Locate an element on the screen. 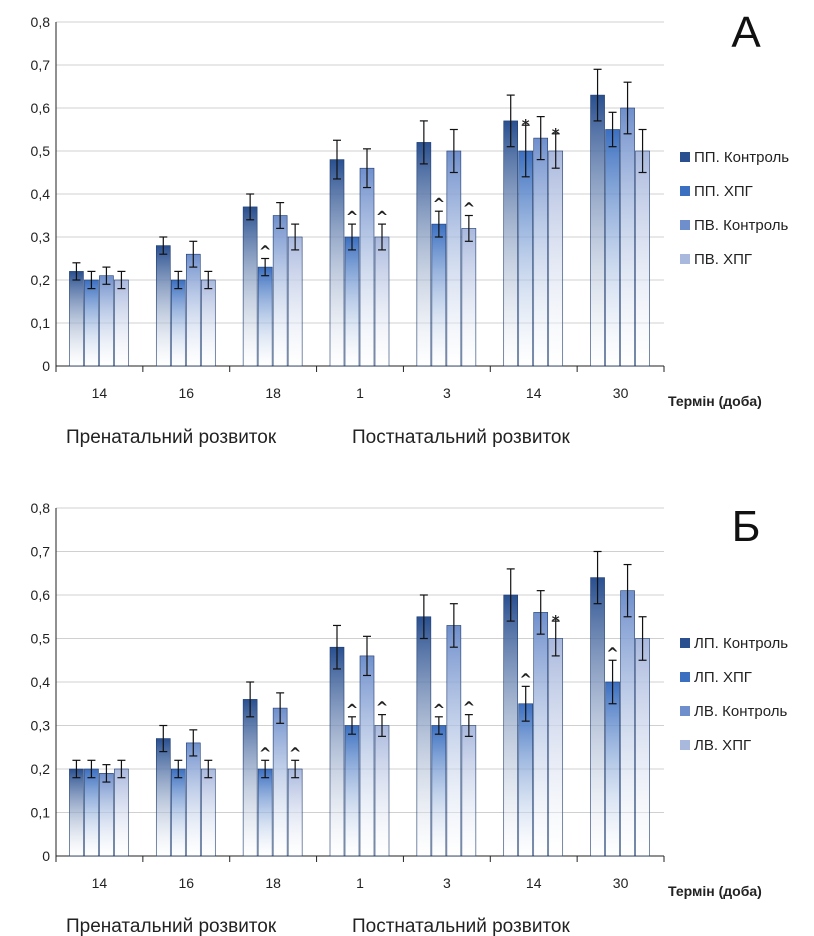 The height and width of the screenshot is (936, 814). legend-label: ПВ. Контроль is located at coordinates (741, 225).